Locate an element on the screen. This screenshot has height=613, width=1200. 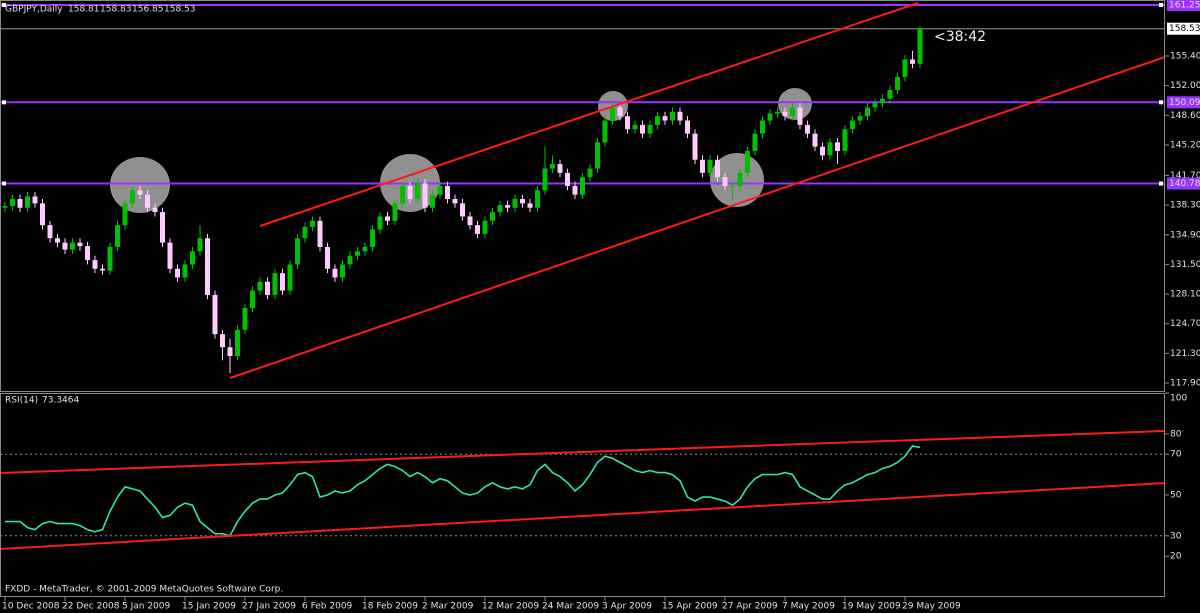
rsi-y-tick-label: 70 is located at coordinates (1176, 455).